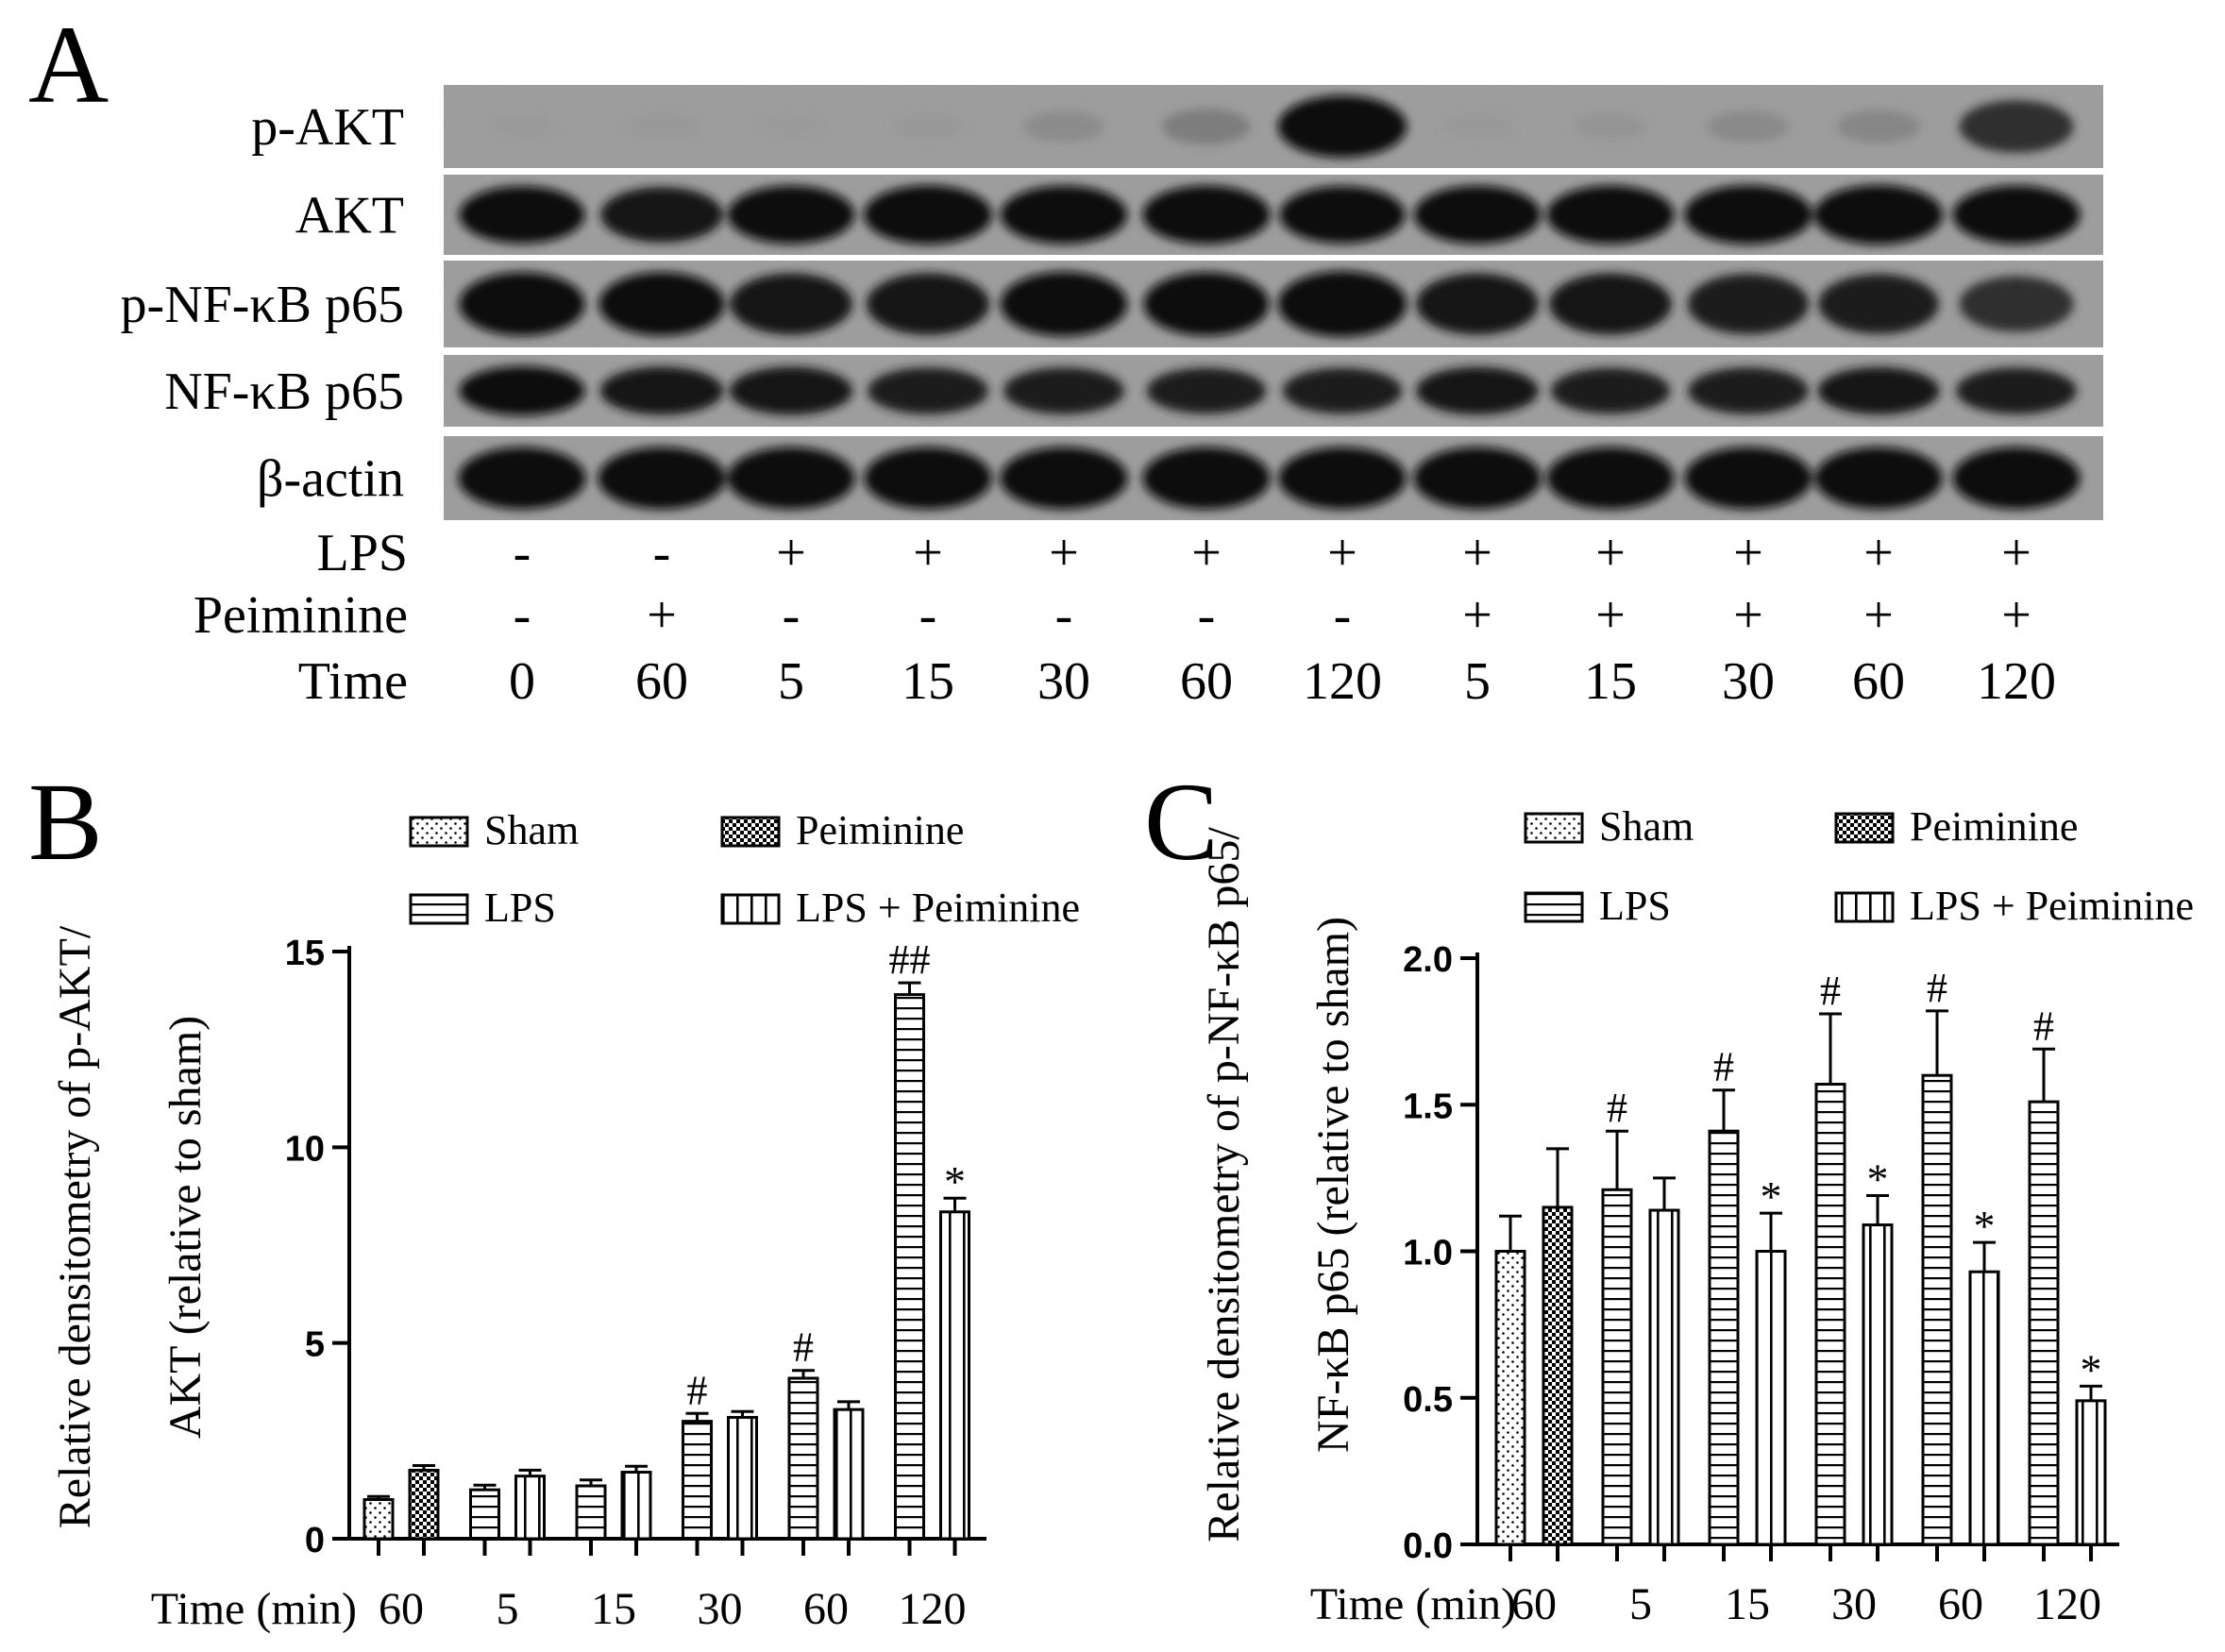 This screenshot has height=1652, width=2225. I want to click on blot-row-3: NF-κB p65, so click(1134, 391).